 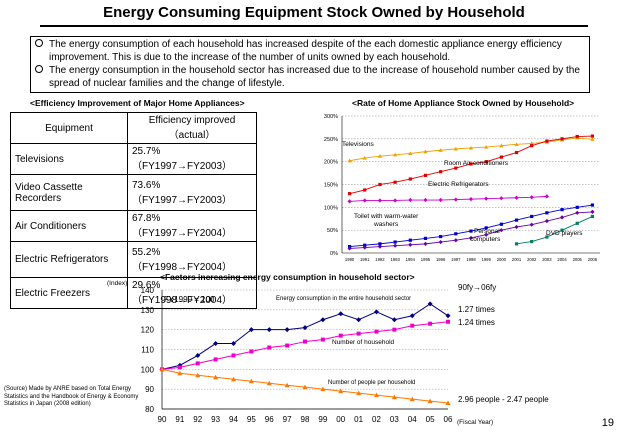 What do you see at coordinates (251, 419) in the screenshot?
I see `x-tick-label: 95` at bounding box center [251, 419].